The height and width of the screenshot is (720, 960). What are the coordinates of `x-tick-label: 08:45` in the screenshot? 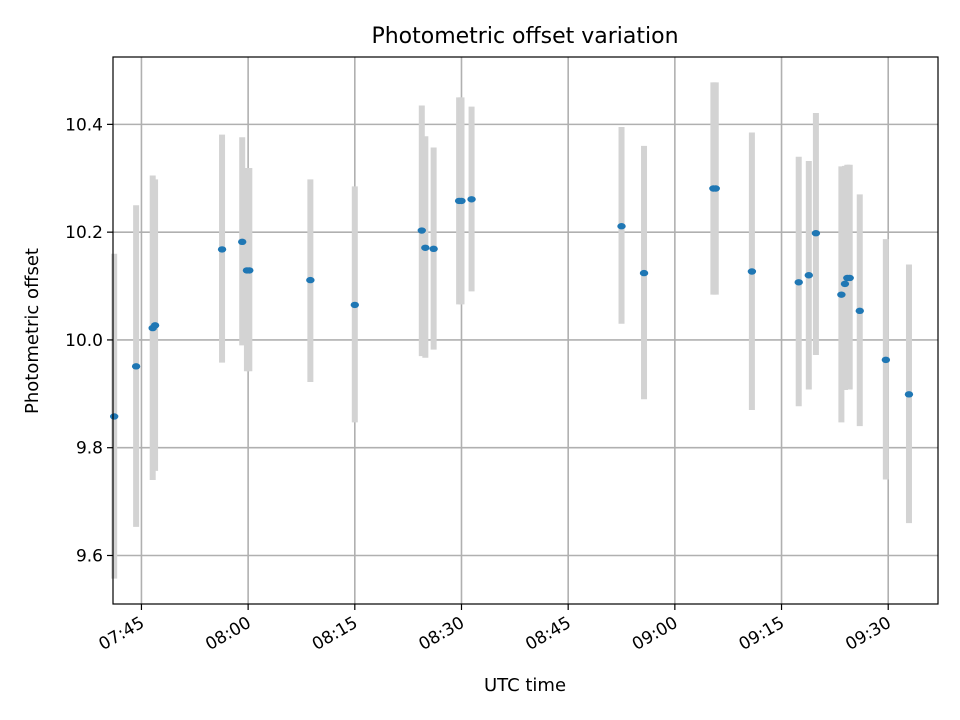 It's located at (548, 634).